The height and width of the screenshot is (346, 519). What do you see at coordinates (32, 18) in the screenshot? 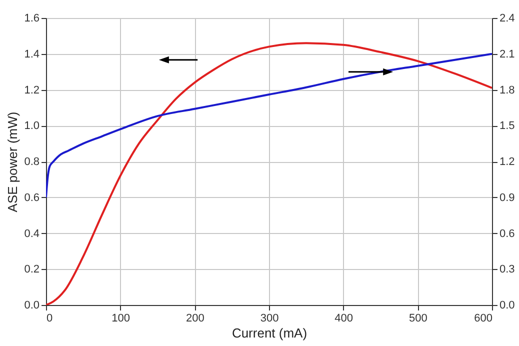
I see `y-tick-label: 1.6` at bounding box center [32, 18].